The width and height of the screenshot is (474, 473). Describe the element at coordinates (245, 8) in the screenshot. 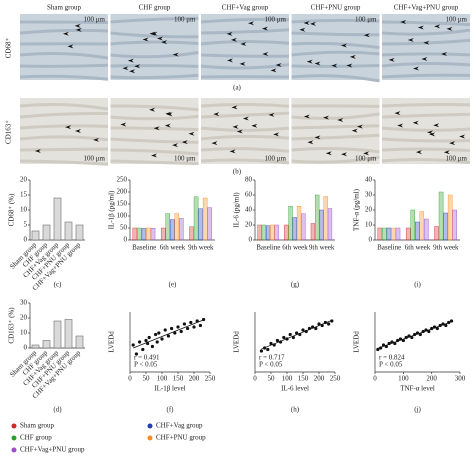

I see `group-label: CHF+Vag group` at that location.